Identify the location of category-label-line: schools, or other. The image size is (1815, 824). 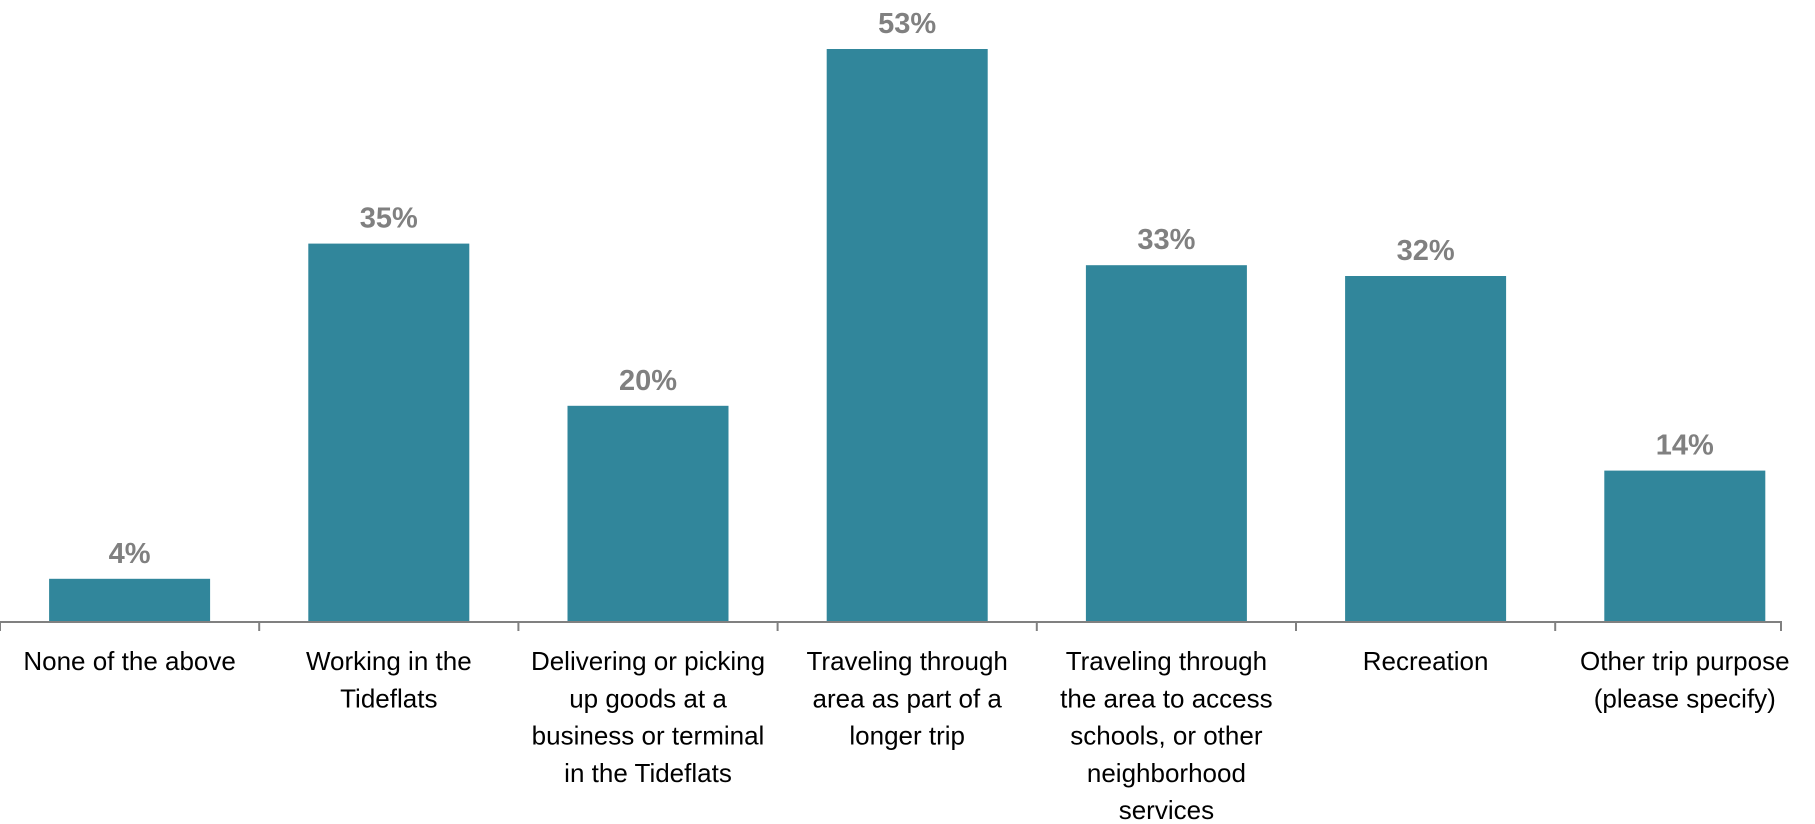
(1166, 736).